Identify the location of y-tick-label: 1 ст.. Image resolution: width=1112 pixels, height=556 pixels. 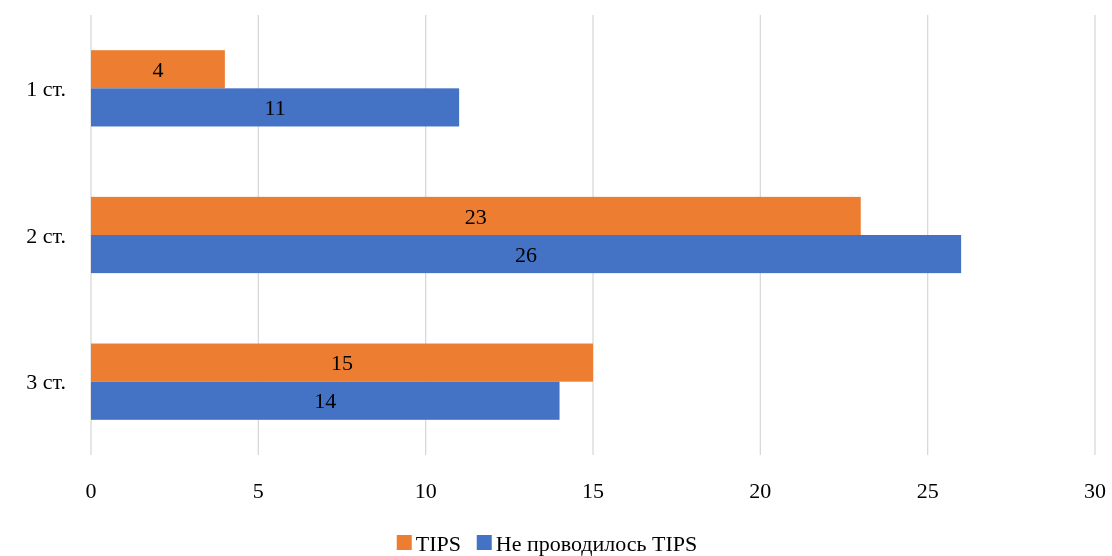
(46, 89).